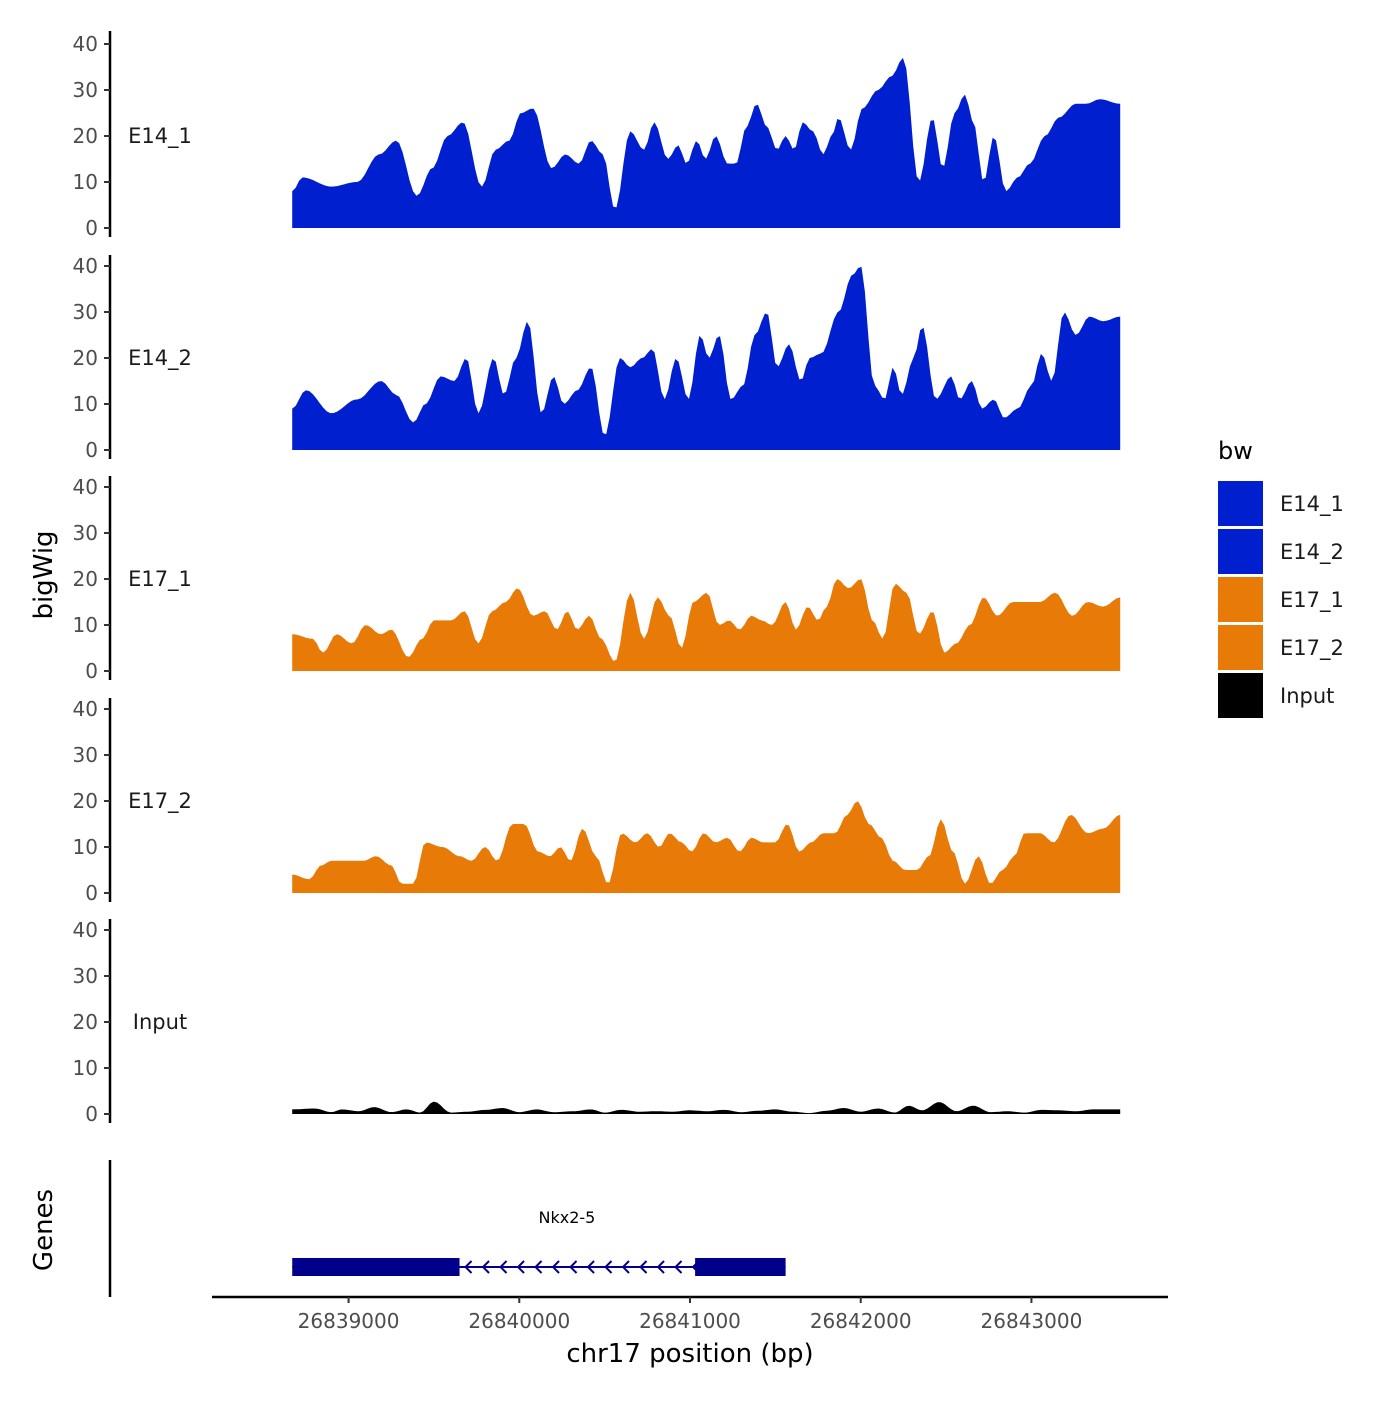  I want to click on legend-label: E17_1, so click(1312, 600).